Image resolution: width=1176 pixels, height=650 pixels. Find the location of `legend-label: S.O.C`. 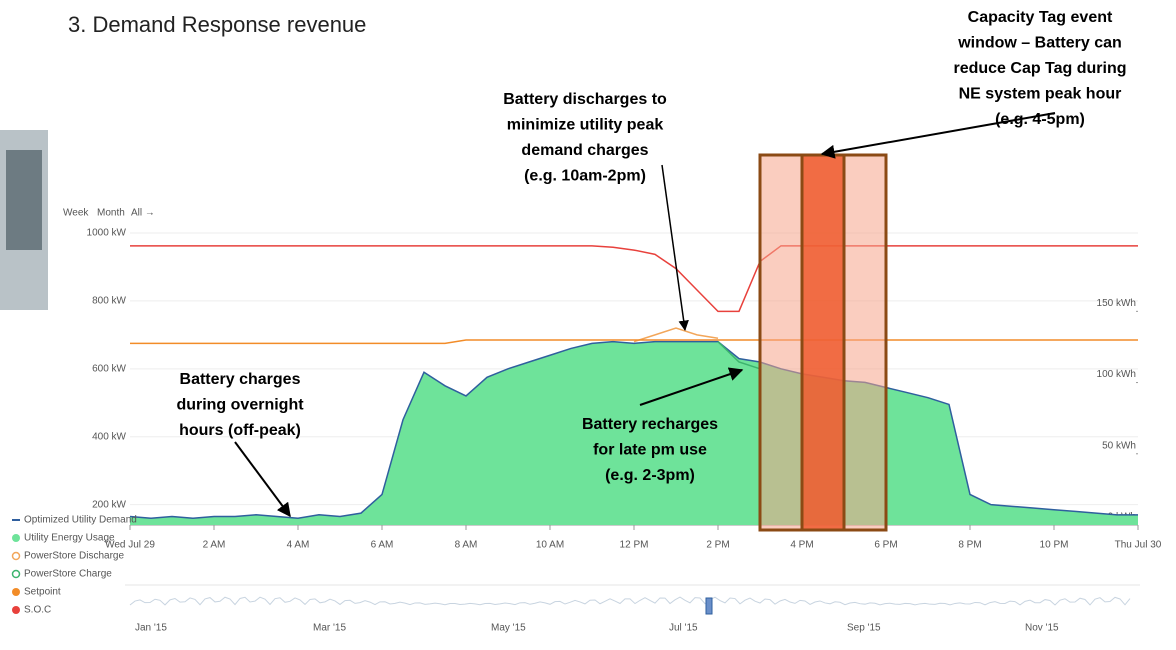

legend-label: S.O.C is located at coordinates (37, 610).